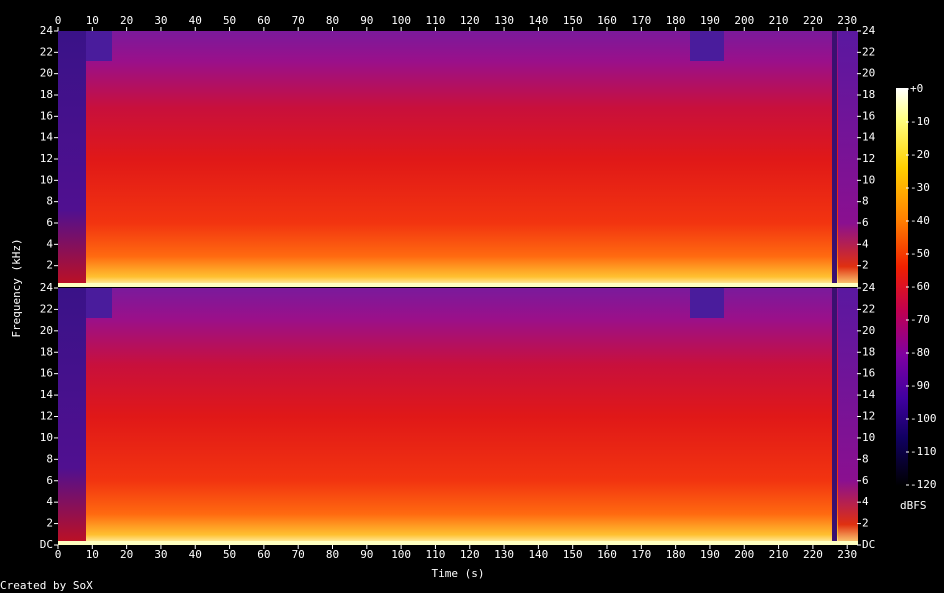 This screenshot has width=944, height=593. What do you see at coordinates (923, 451) in the screenshot?
I see `colorbar-tick-label: -110` at bounding box center [923, 451].